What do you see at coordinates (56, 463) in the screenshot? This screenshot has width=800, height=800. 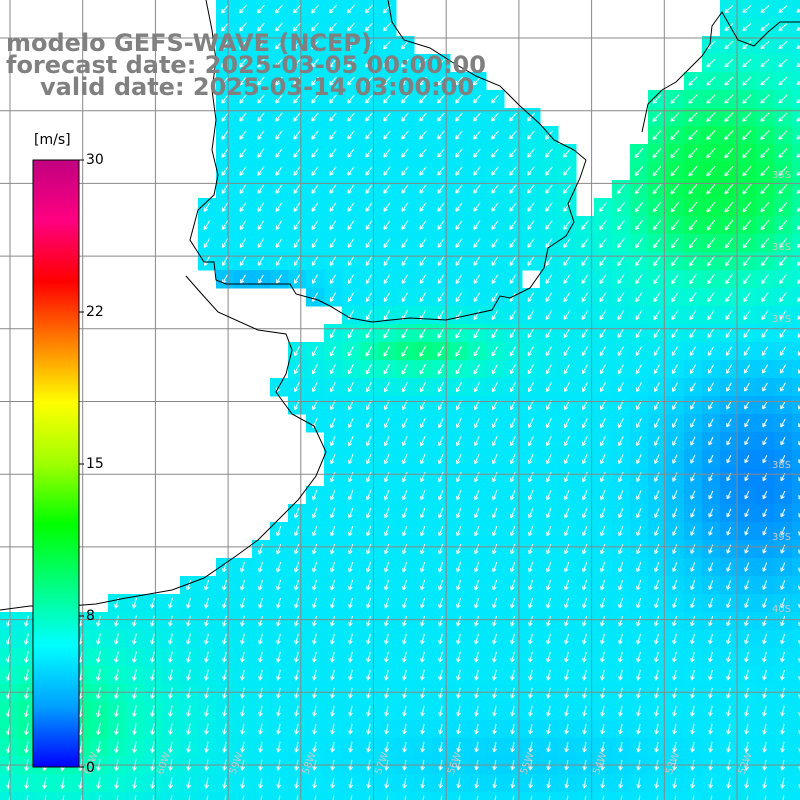 I see `colorbar-scale` at bounding box center [56, 463].